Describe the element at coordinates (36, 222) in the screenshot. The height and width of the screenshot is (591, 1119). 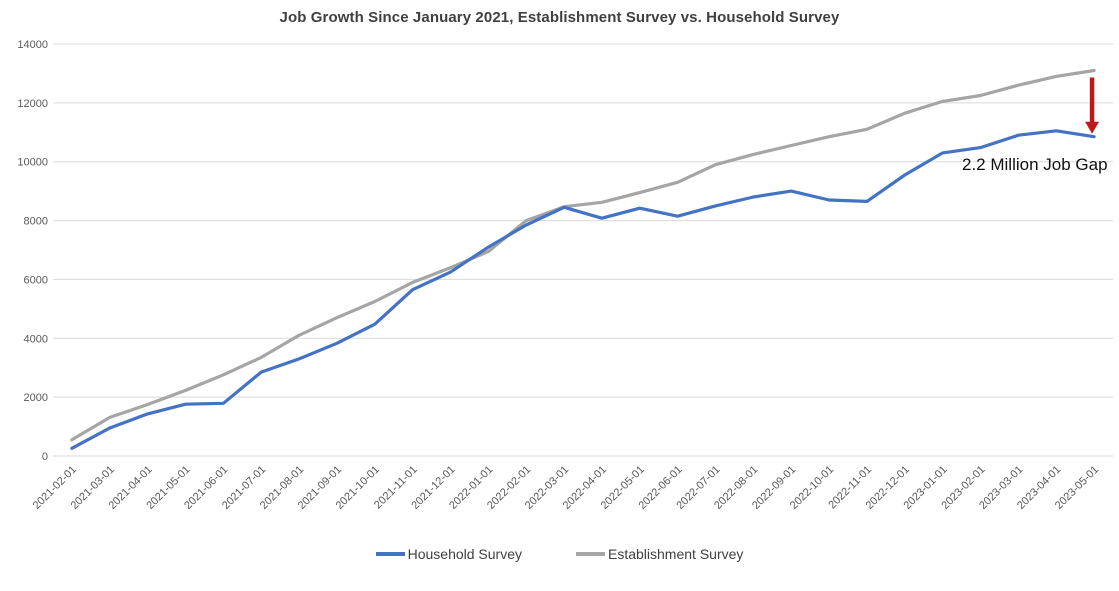
I see `y-axis-tick-label: 8000` at that location.